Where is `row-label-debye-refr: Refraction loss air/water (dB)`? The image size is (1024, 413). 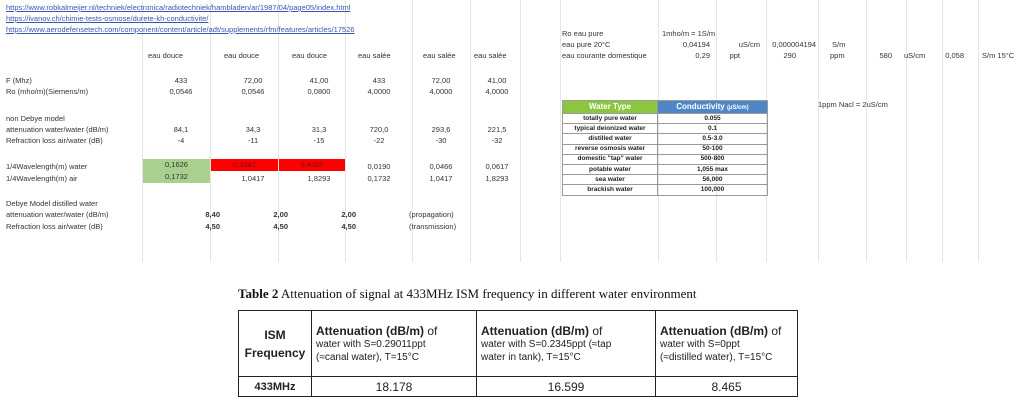 row-label-debye-refr: Refraction loss air/water (dB) is located at coordinates (54, 226).